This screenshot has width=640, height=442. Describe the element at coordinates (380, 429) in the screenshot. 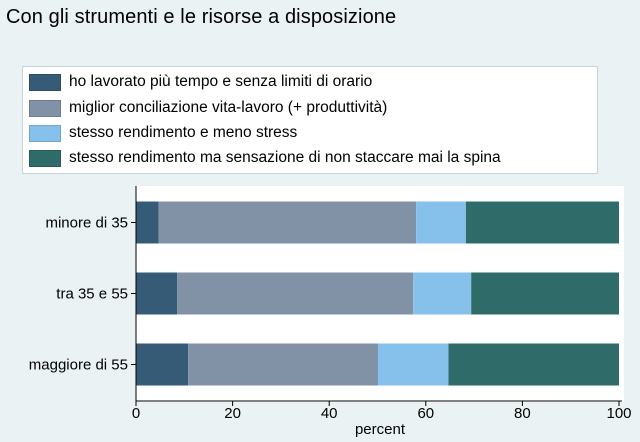

I see `x-axis-label: percent` at that location.